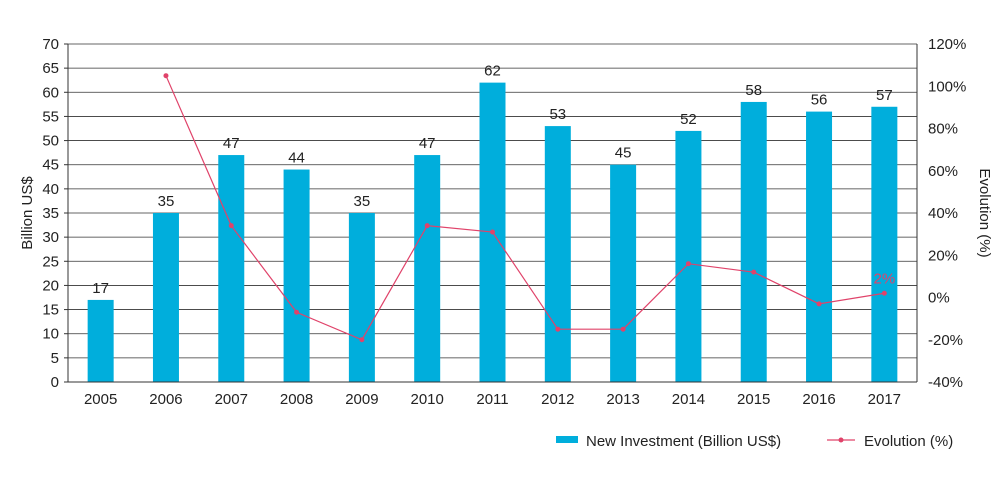  Describe the element at coordinates (943, 213) in the screenshot. I see `y-right-tick-label: 40%` at that location.